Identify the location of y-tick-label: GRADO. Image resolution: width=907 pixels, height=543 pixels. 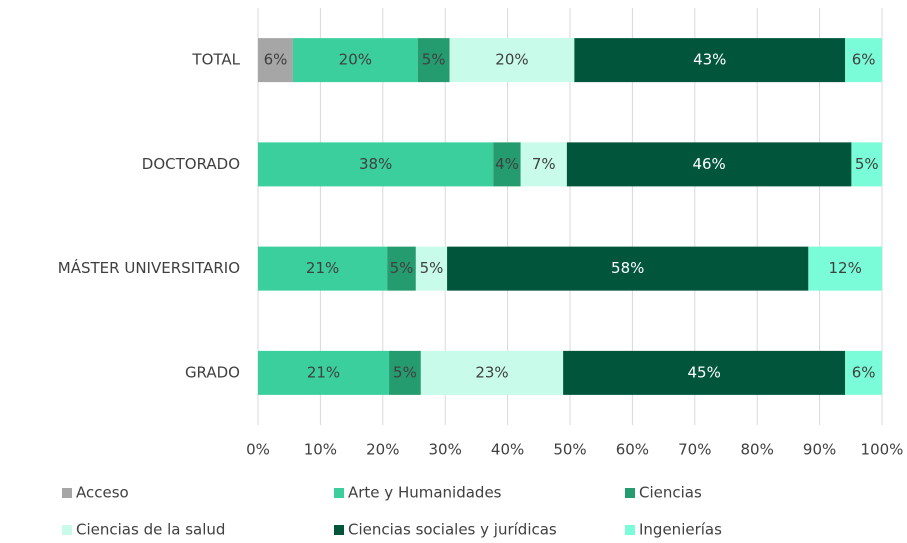
(212, 372).